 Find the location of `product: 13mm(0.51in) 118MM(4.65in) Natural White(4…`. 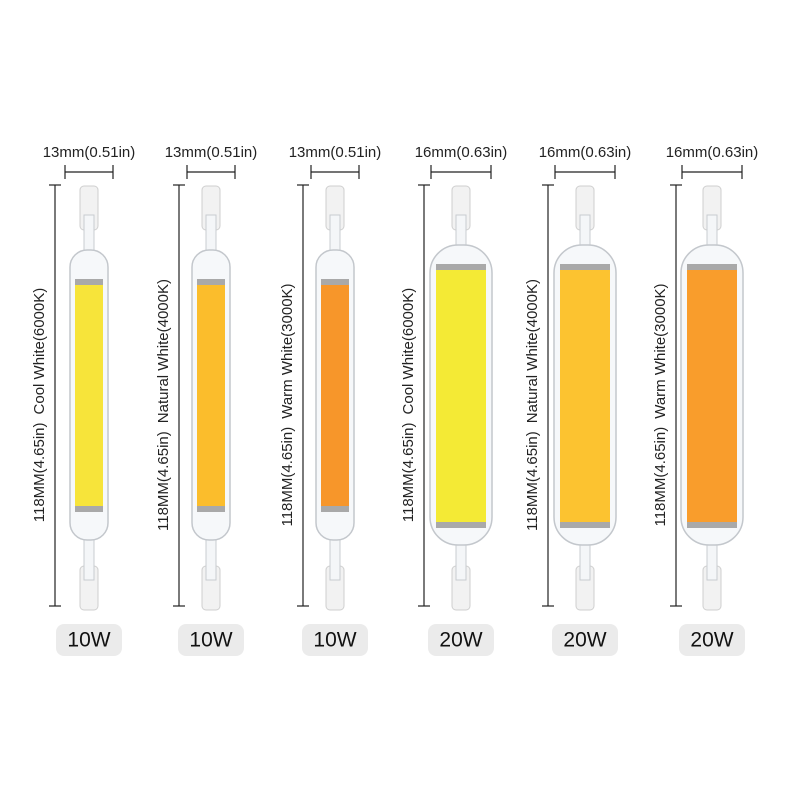

product: 13mm(0.51in) 118MM(4.65in) Natural White(4… is located at coordinates (206, 400).